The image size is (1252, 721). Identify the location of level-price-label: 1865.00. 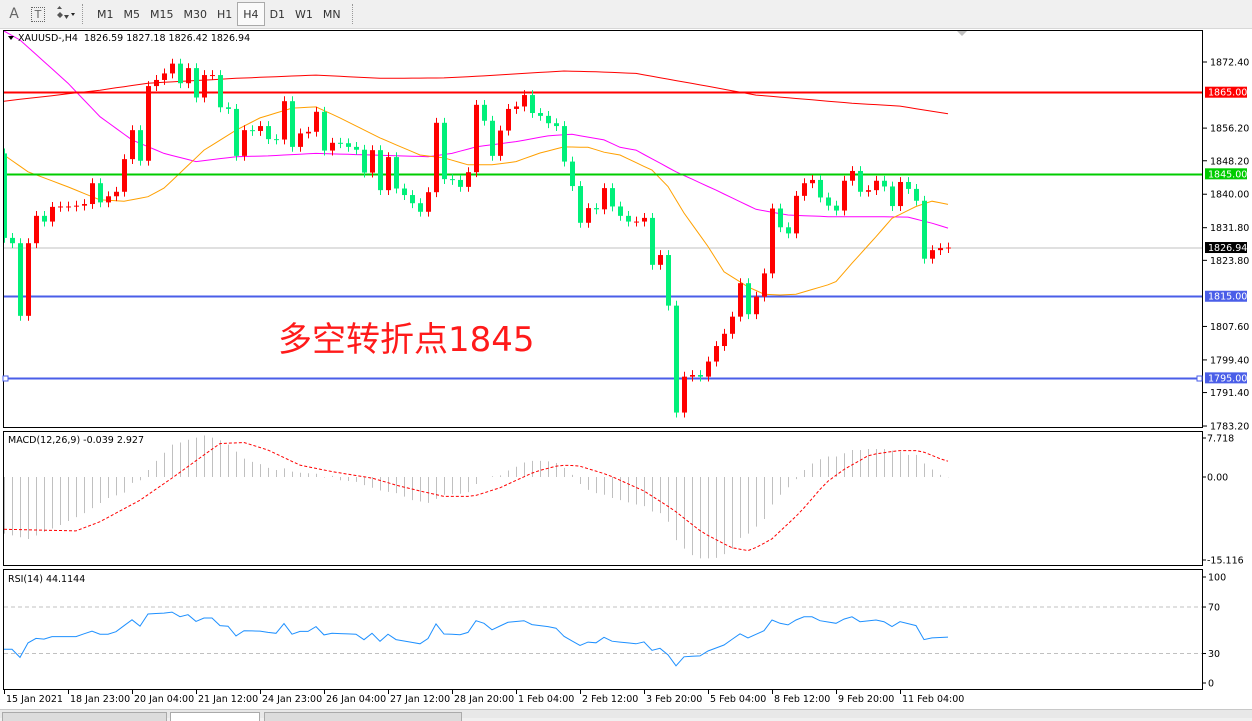
(1227, 93).